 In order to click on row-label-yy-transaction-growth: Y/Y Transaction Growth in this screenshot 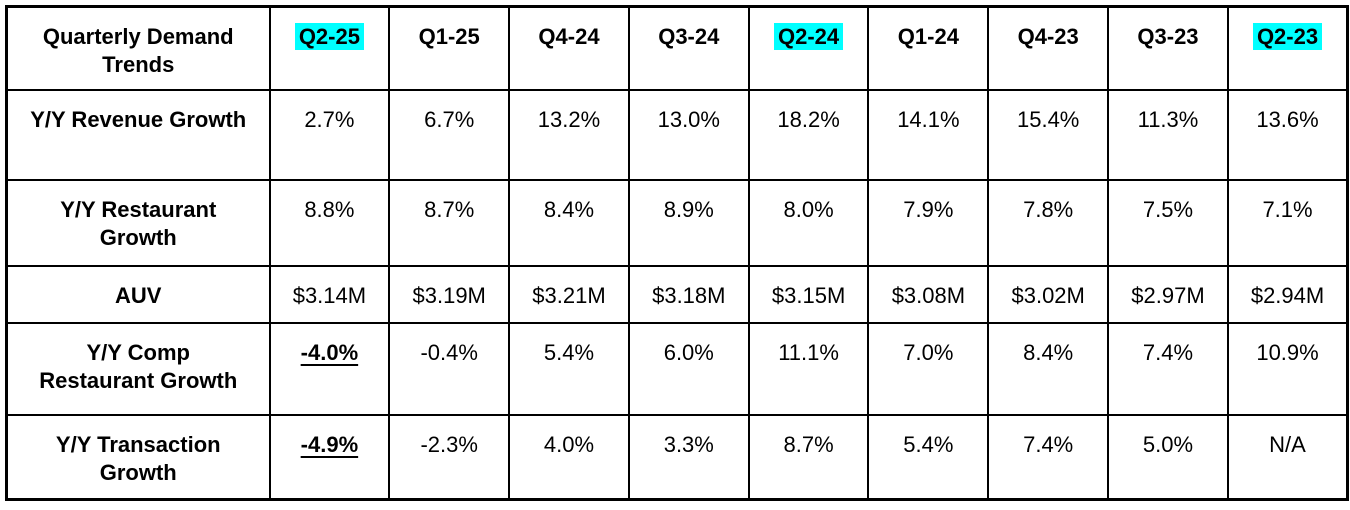, I will do `click(138, 457)`.